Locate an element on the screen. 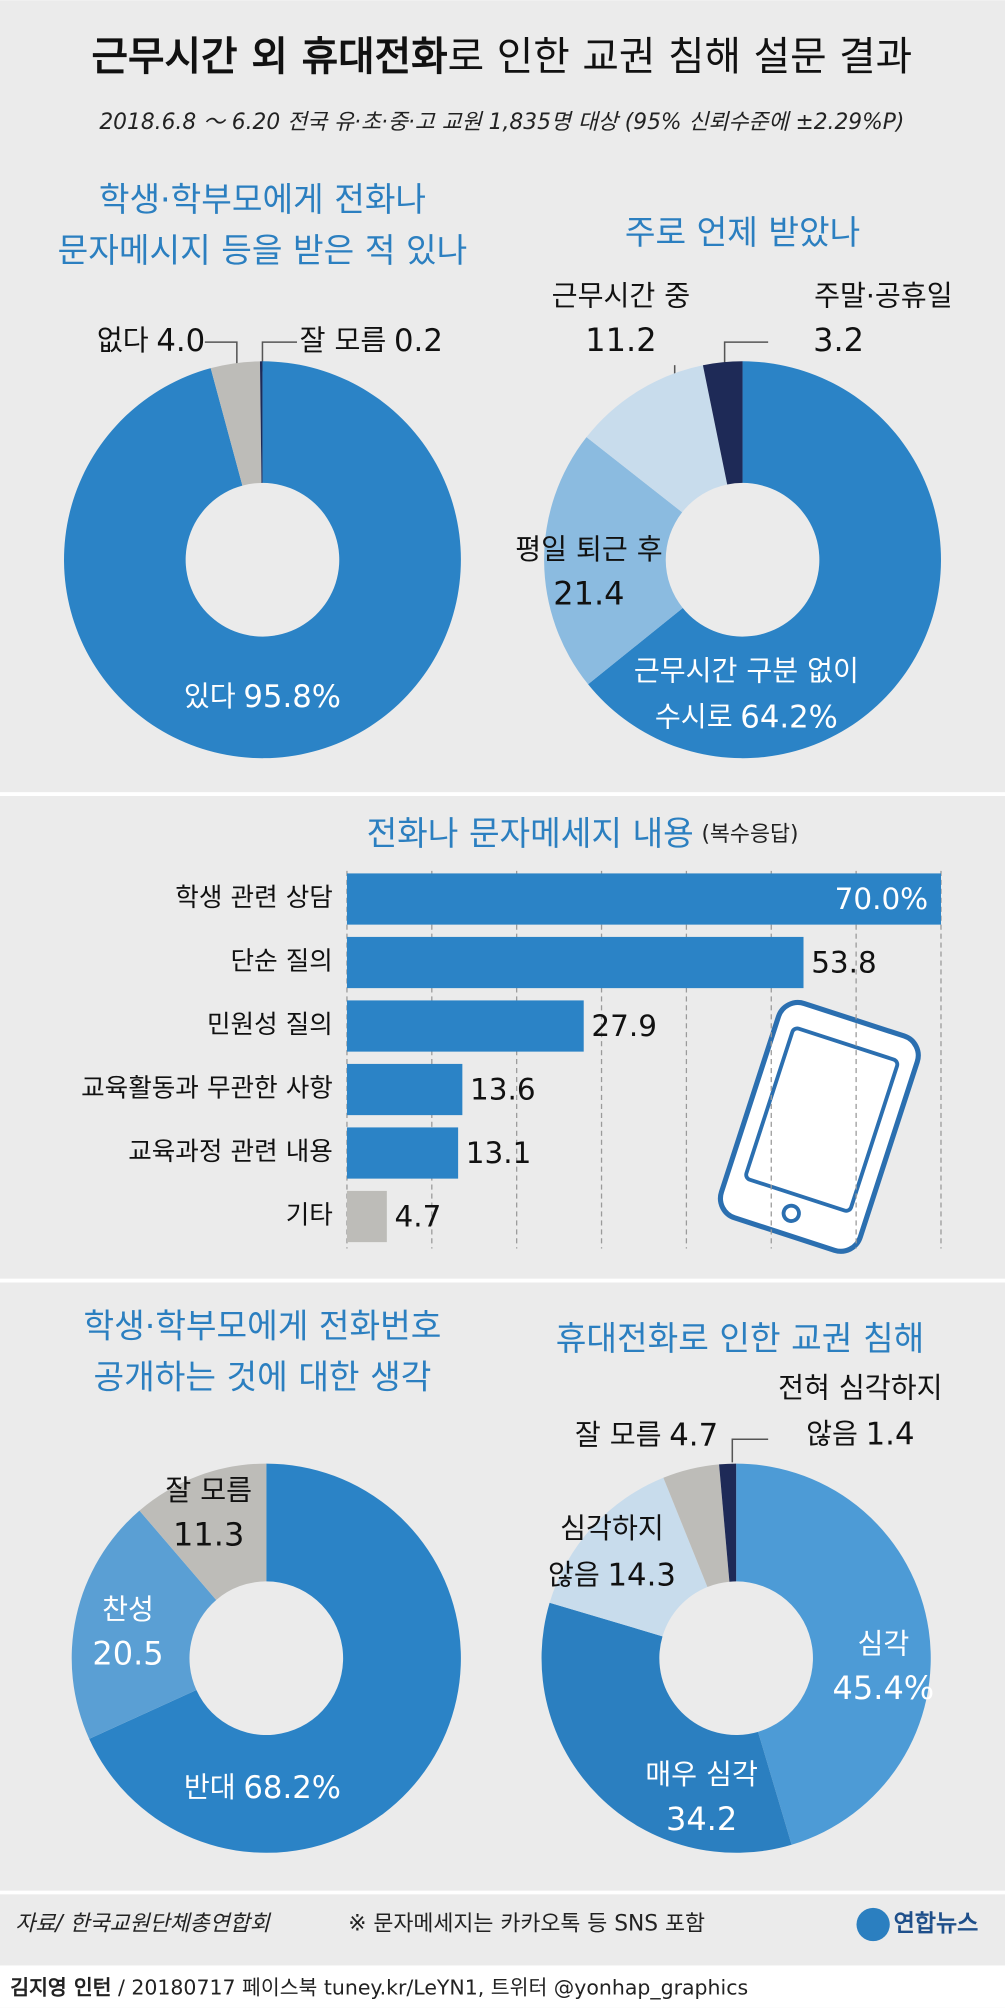 Image resolution: width=1005 pixels, height=2008 pixels. main-title-bold: 근무시간 외 휴대전화 is located at coordinates (270, 57).